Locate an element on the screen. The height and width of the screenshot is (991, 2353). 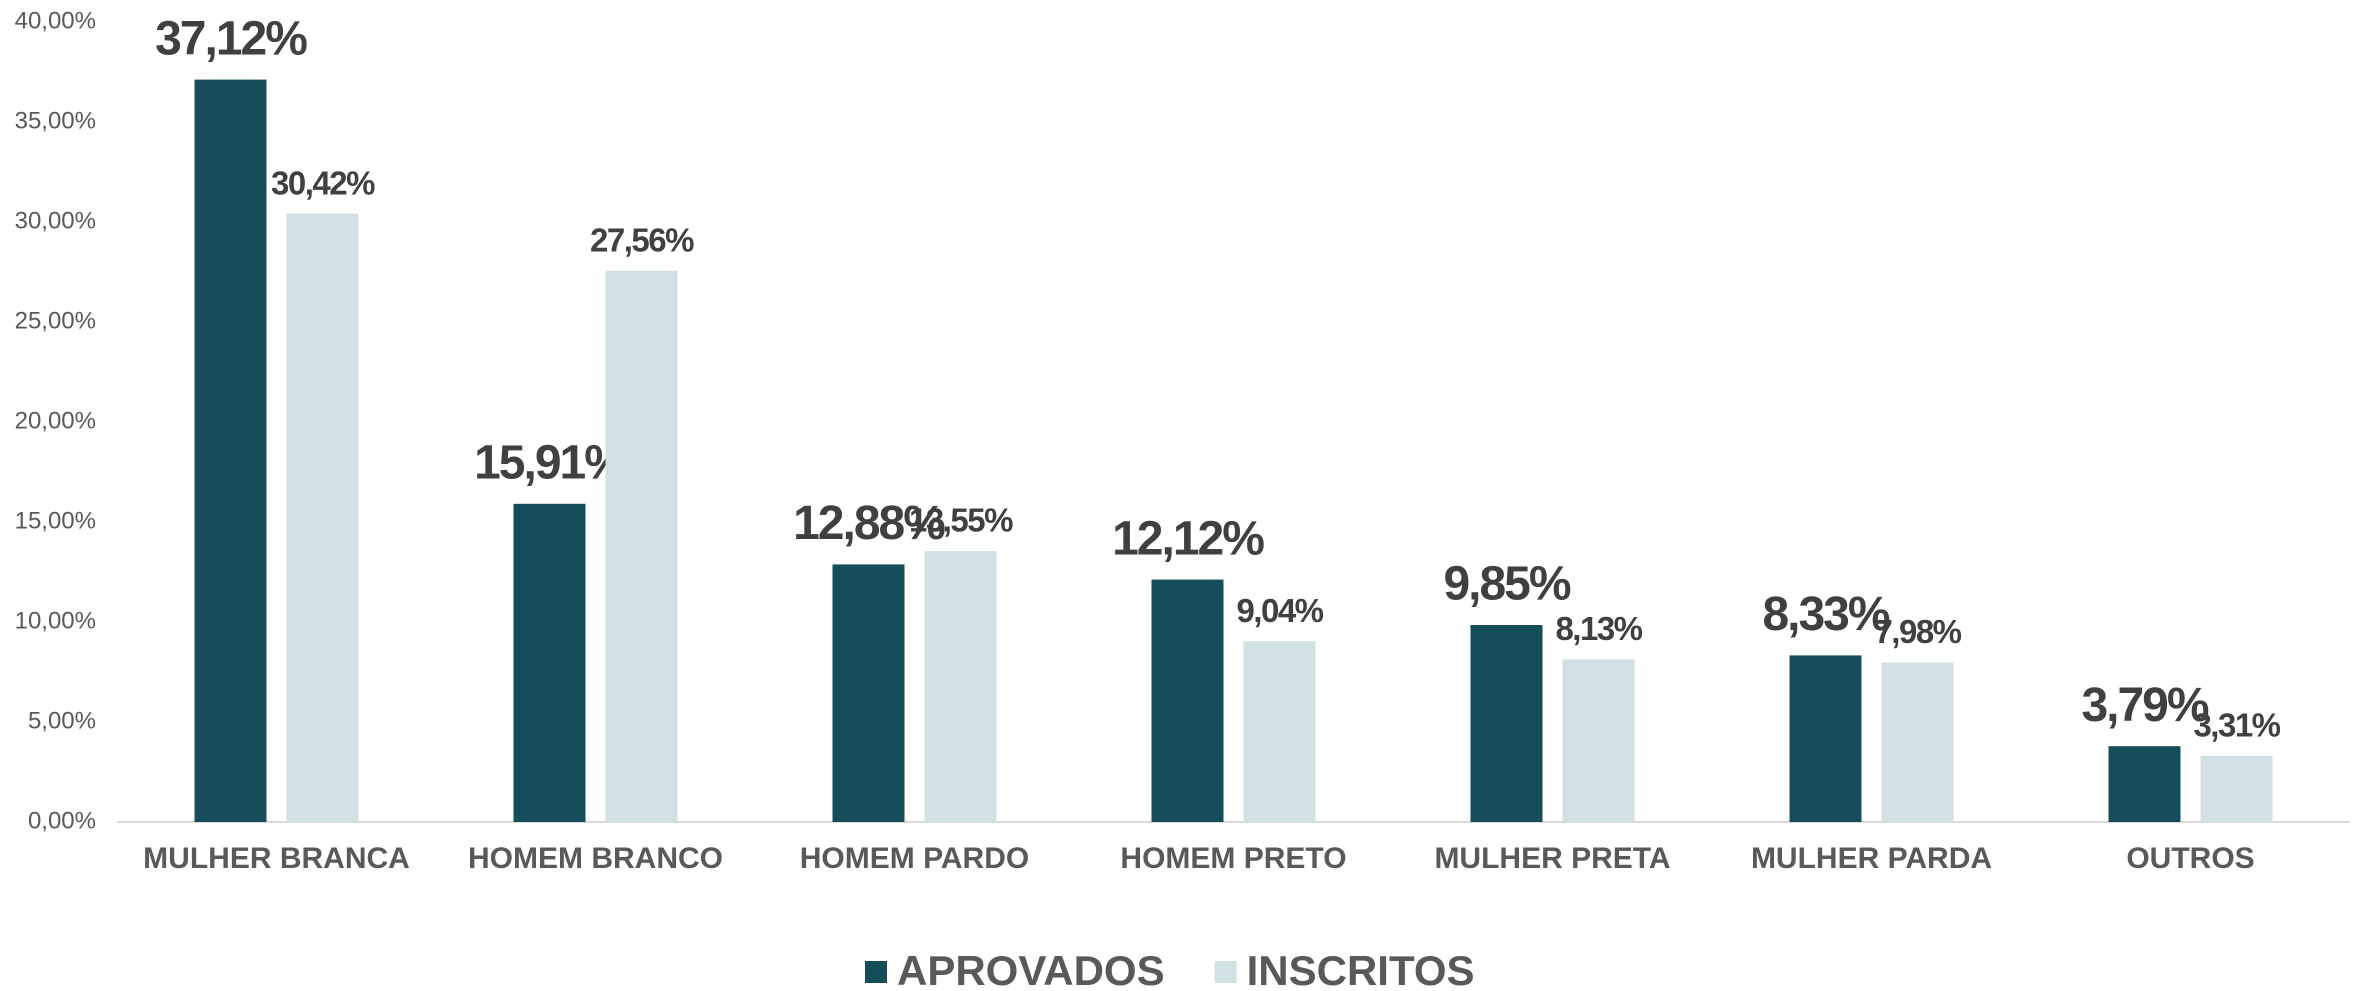
data-label: 30,42% is located at coordinates (323, 182).